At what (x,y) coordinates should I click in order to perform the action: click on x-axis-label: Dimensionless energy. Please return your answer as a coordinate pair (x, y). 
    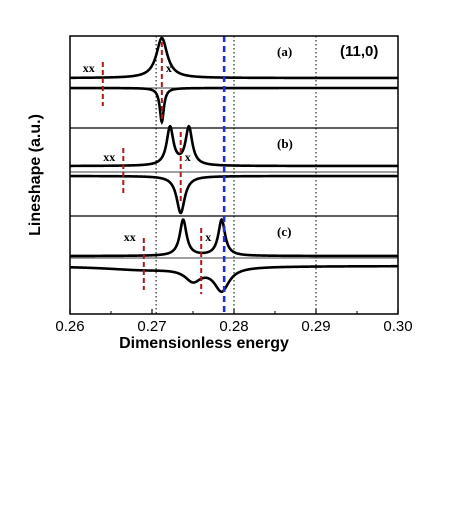
    Looking at the image, I should click on (204, 343).